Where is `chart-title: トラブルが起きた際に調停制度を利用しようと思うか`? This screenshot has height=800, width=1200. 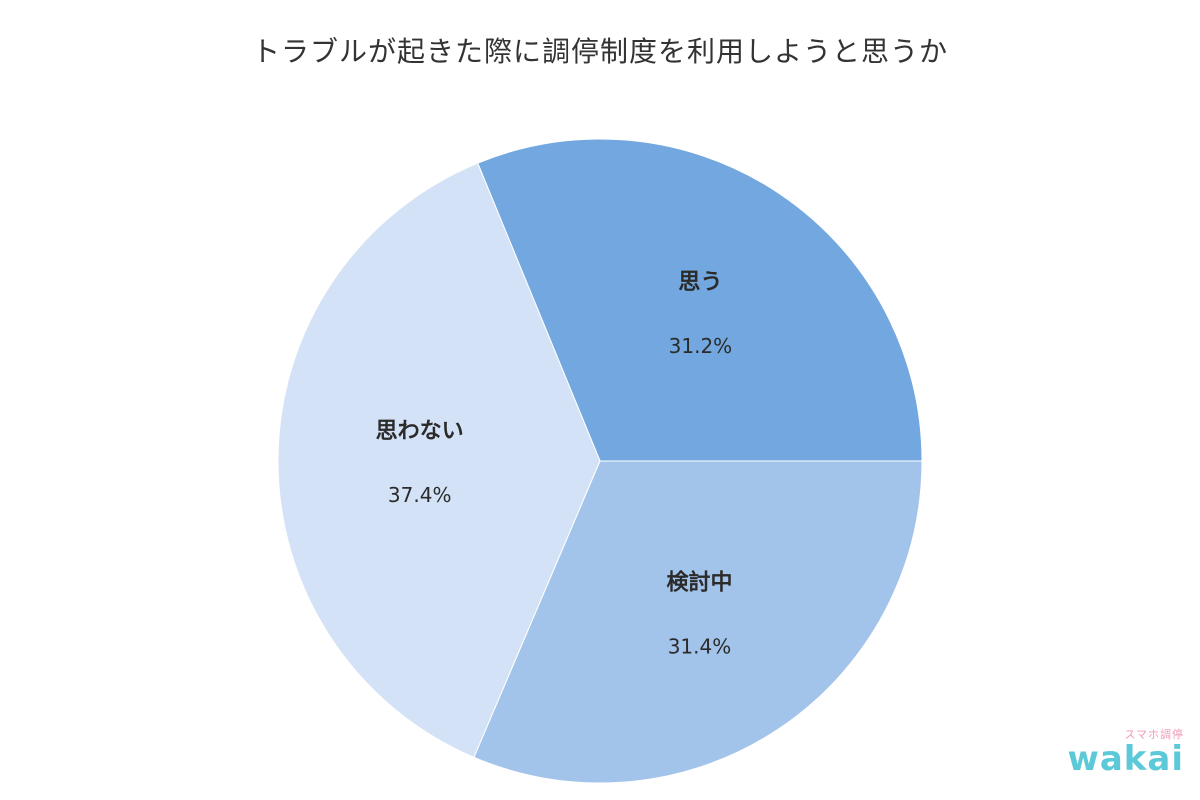 chart-title: トラブルが起きた際に調停制度を利用しようと思うか is located at coordinates (599, 51).